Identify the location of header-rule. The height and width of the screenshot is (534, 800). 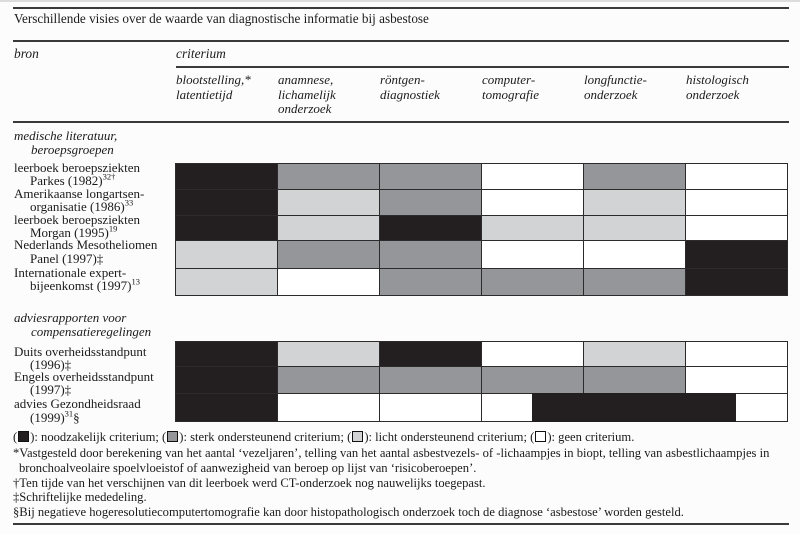
(401, 41).